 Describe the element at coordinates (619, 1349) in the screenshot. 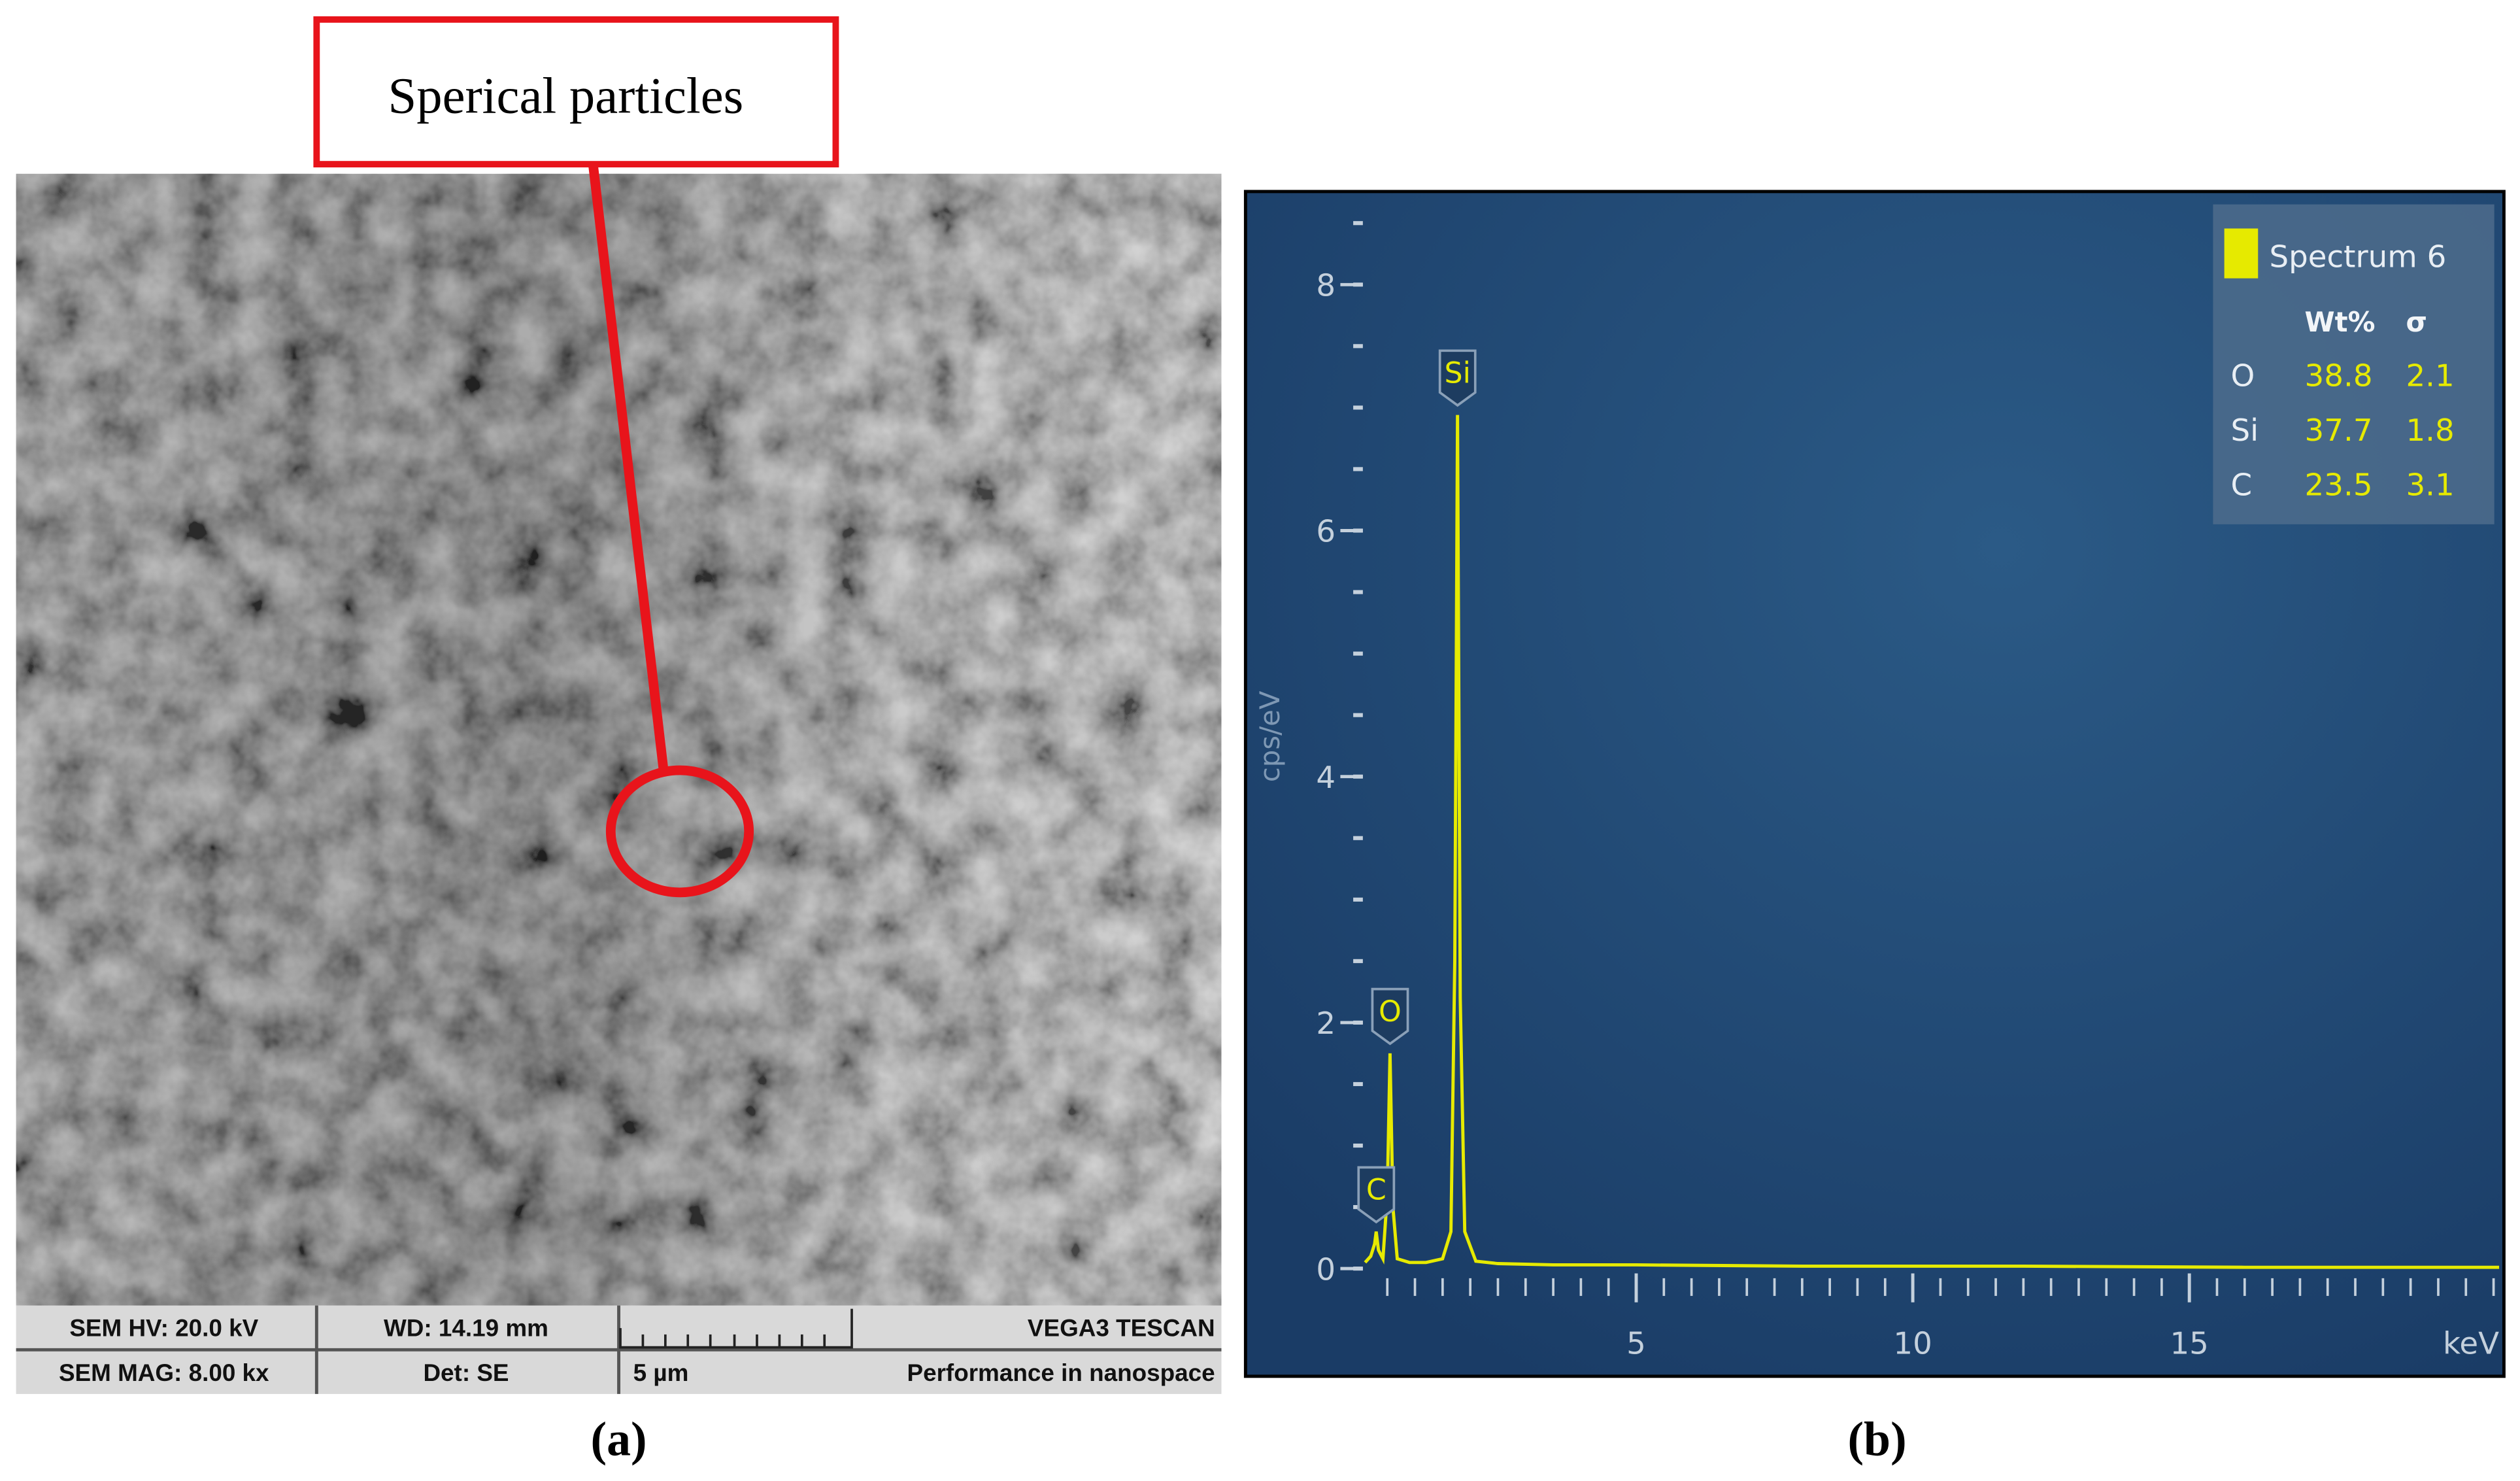

I see `info-bar` at that location.